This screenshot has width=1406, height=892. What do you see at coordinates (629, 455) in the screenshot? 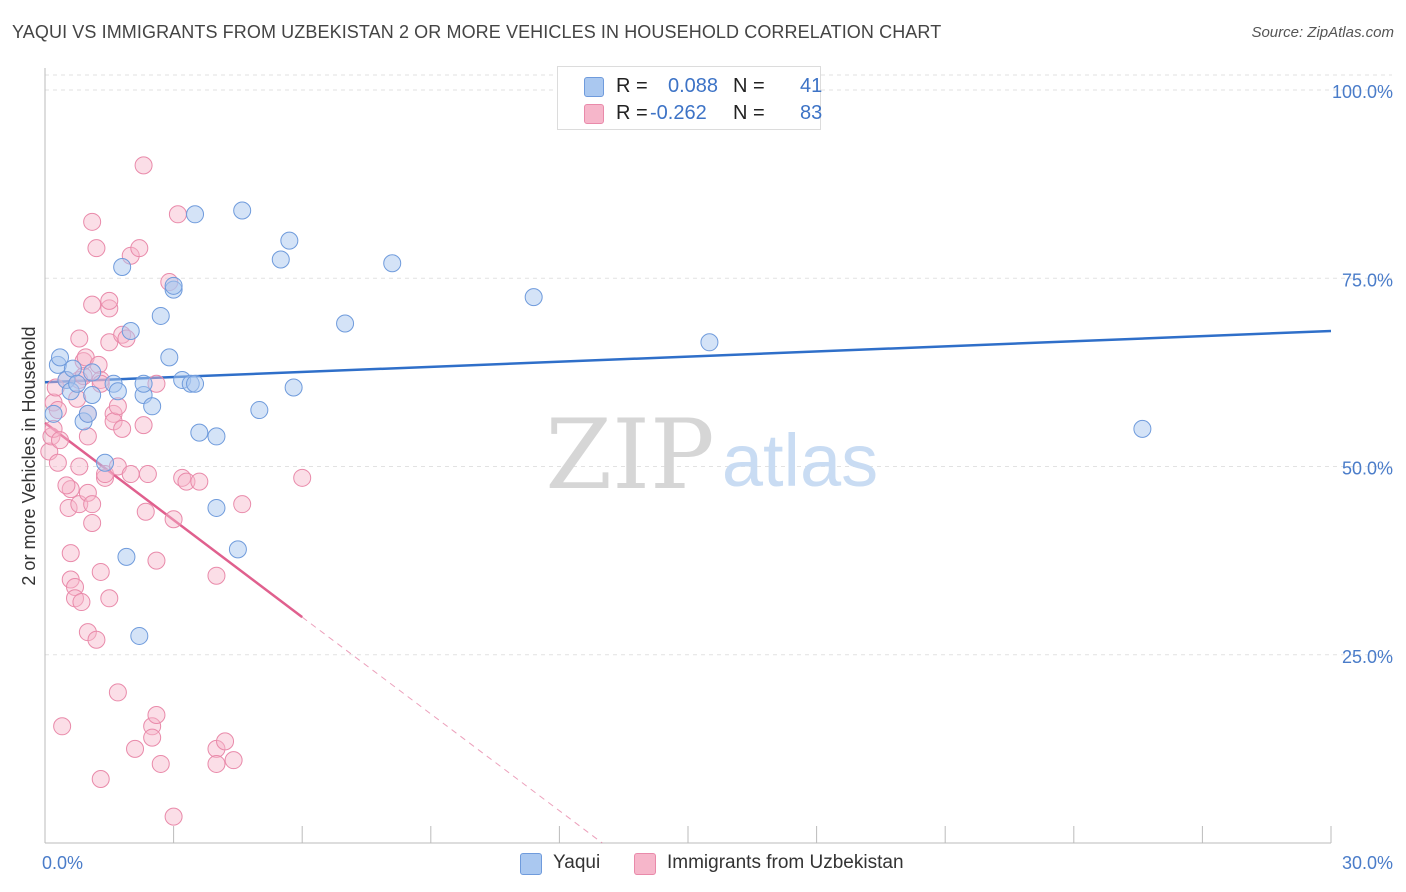
I see `watermark-zip: ZIP` at bounding box center [629, 455].